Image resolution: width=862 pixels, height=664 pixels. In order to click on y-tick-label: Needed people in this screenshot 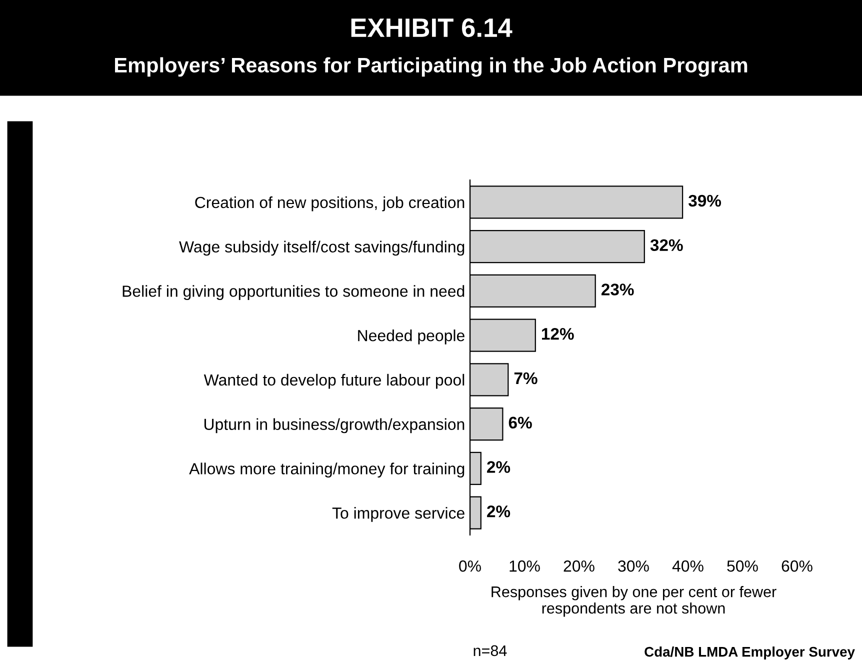, I will do `click(411, 337)`.